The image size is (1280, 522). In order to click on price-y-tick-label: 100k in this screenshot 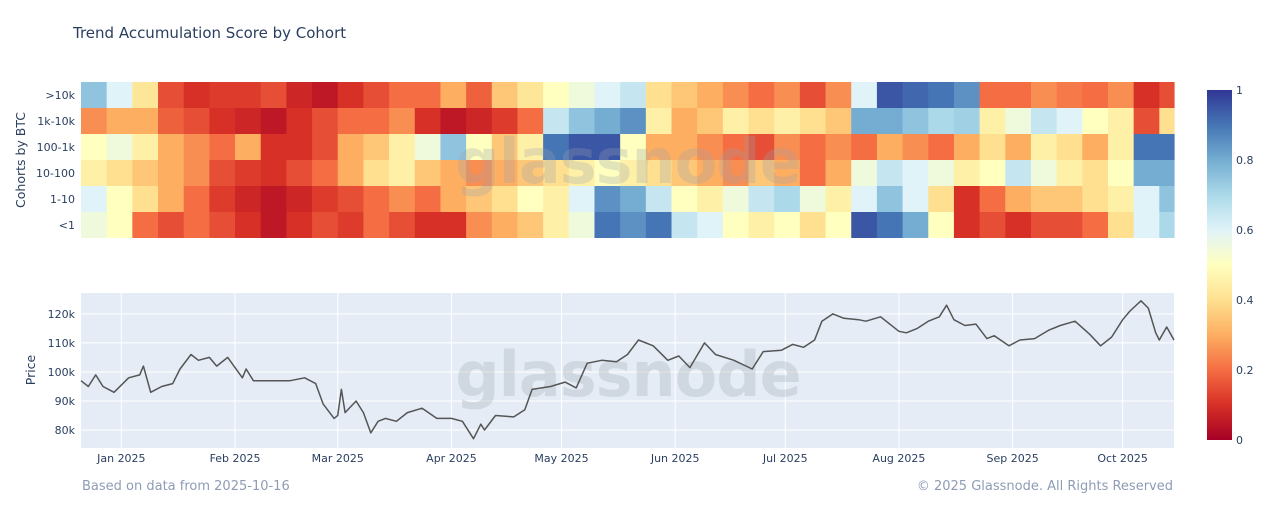, I will do `click(62, 372)`.